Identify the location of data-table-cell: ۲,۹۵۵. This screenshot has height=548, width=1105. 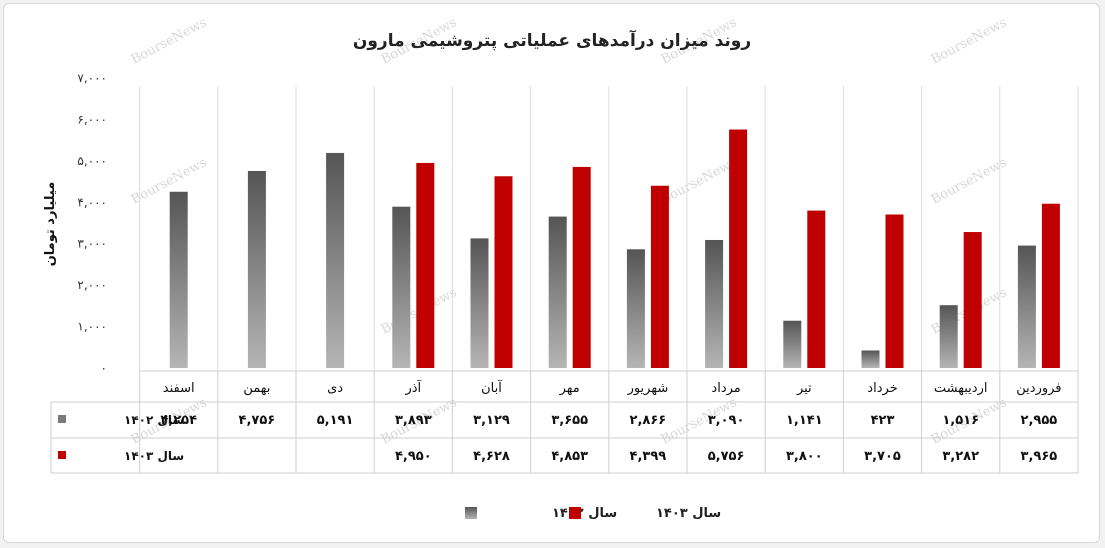
(1039, 420).